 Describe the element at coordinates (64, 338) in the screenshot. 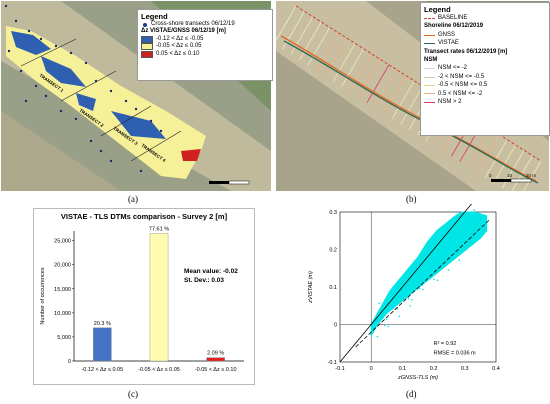

I see `y-tick-label: 5,000` at that location.